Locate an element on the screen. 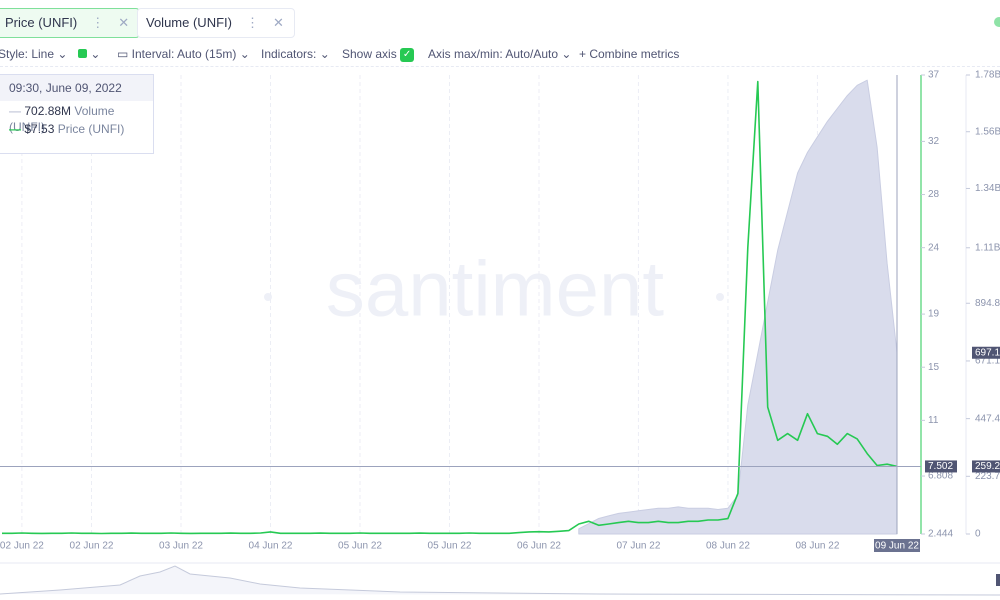 The height and width of the screenshot is (600, 1000). label: Style: Line is located at coordinates (27, 54).